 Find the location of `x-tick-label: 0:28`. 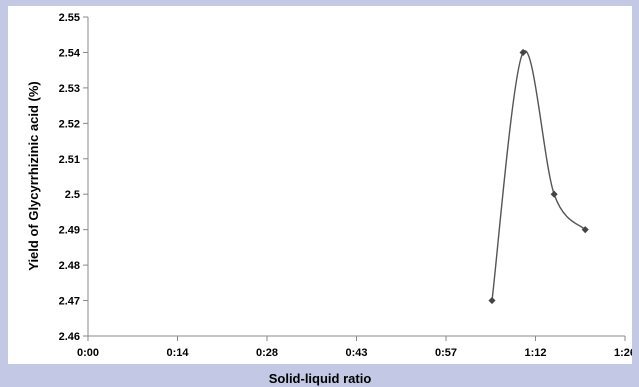

x-tick-label: 0:28 is located at coordinates (267, 353).